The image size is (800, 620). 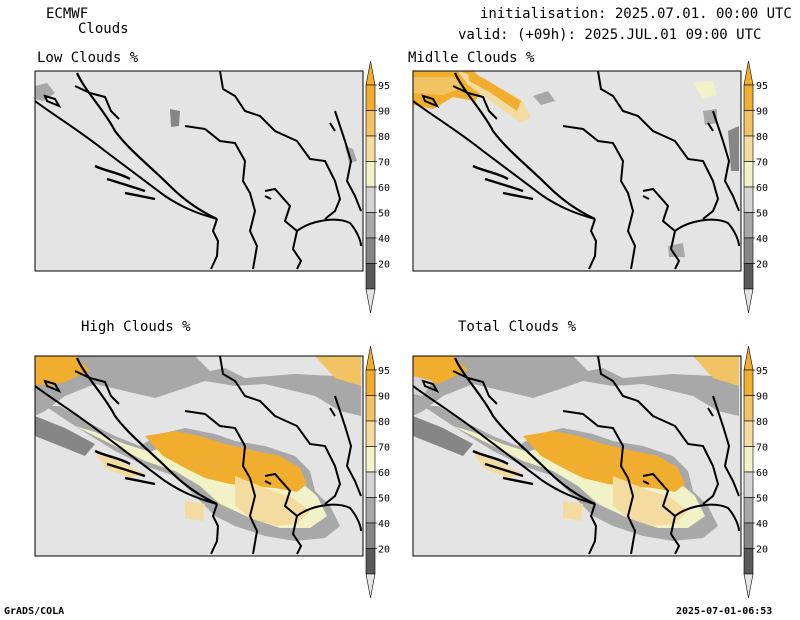 What do you see at coordinates (136, 327) in the screenshot?
I see `panel-title-high: High Clouds %` at bounding box center [136, 327].